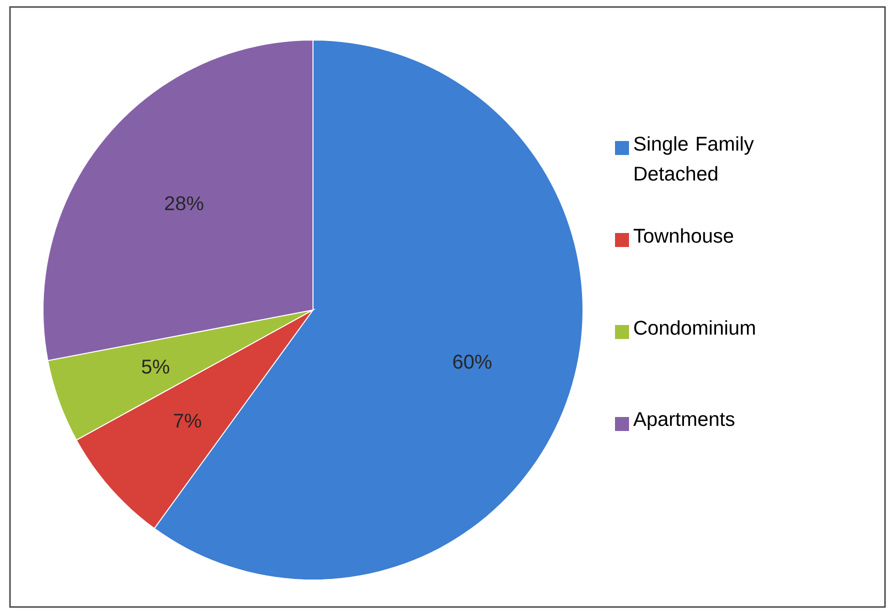 This screenshot has width=893, height=613. I want to click on legend-label: Single Family Detached, so click(694, 158).